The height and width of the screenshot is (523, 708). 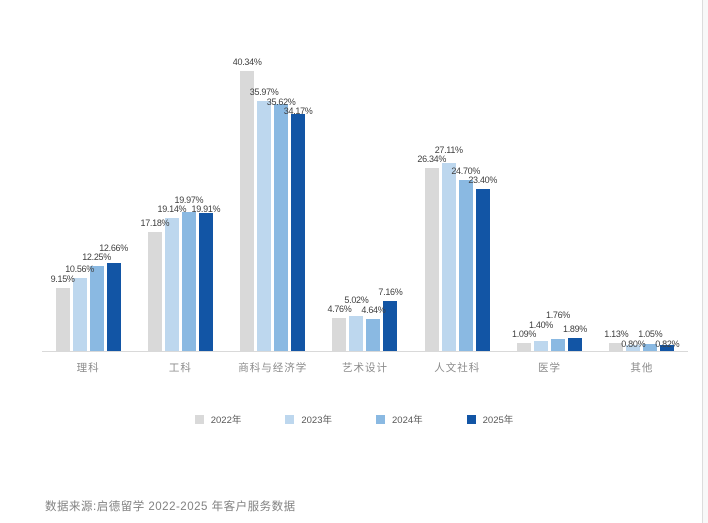 I want to click on category-label: 医学, so click(x=550, y=368).